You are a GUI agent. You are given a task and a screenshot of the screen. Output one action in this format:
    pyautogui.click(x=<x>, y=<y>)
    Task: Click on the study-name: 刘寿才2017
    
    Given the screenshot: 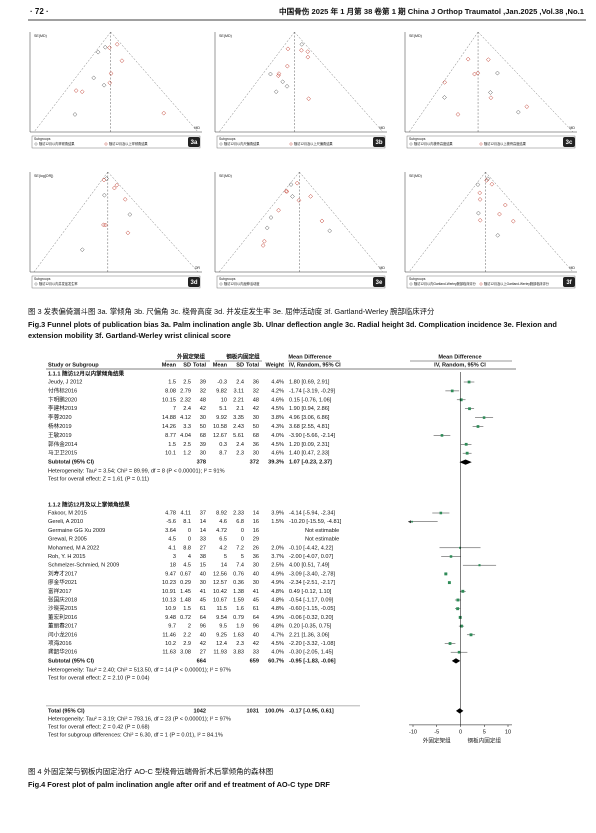 What is the action you would take?
    pyautogui.click(x=62, y=573)
    